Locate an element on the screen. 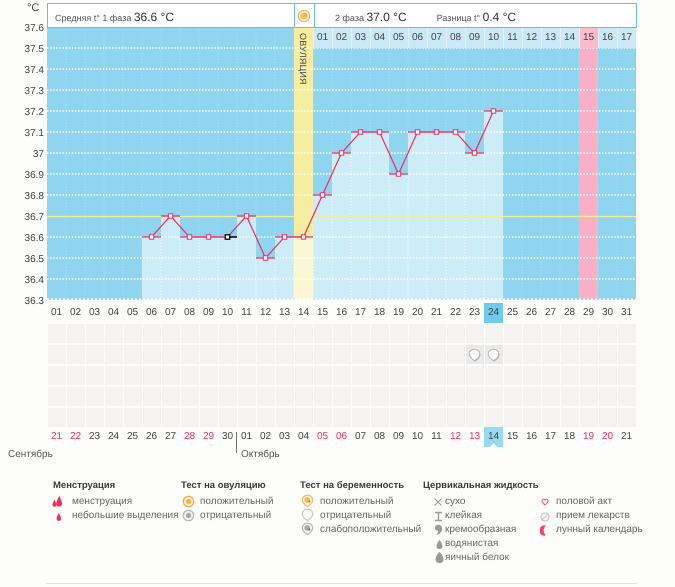 The width and height of the screenshot is (675, 587). svg-text: ОВУЛЯЦИЯ is located at coordinates (303, 59).